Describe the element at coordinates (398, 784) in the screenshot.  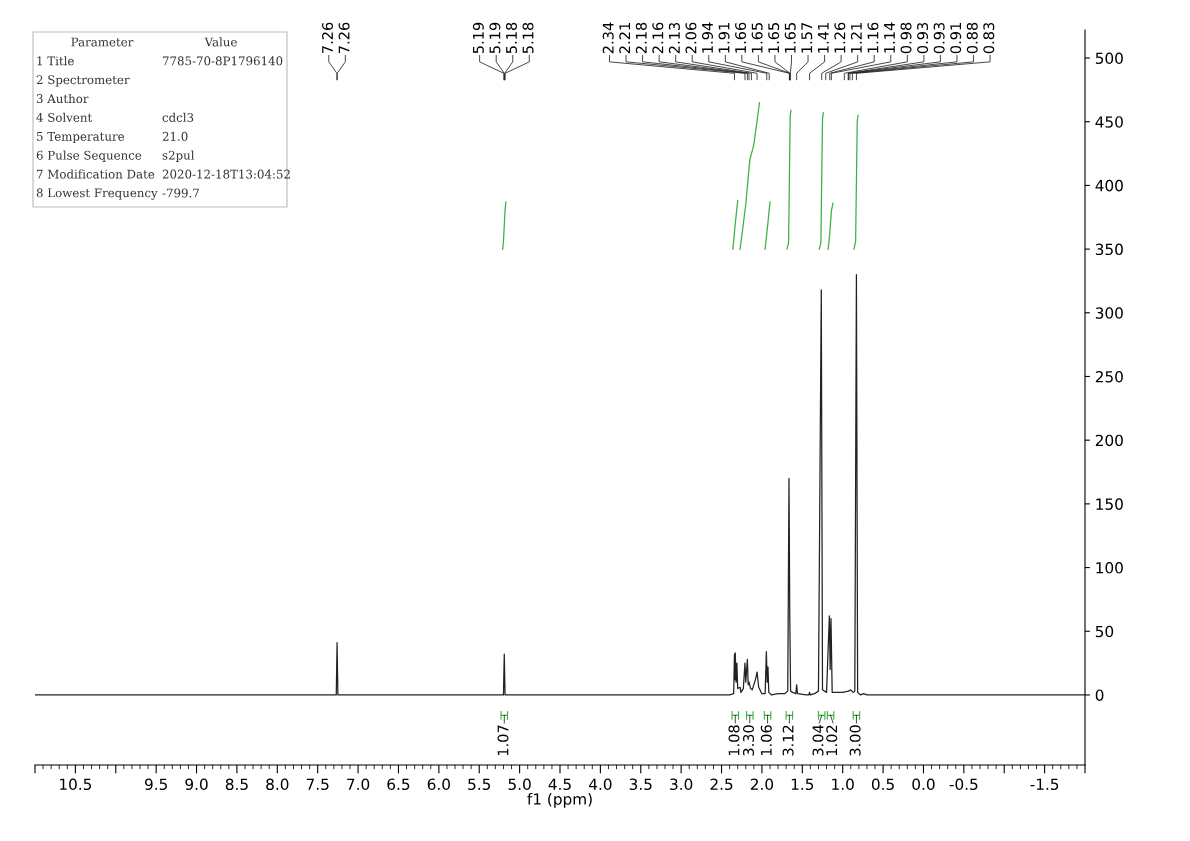
I see `x-tick-label: 6.5` at that location.